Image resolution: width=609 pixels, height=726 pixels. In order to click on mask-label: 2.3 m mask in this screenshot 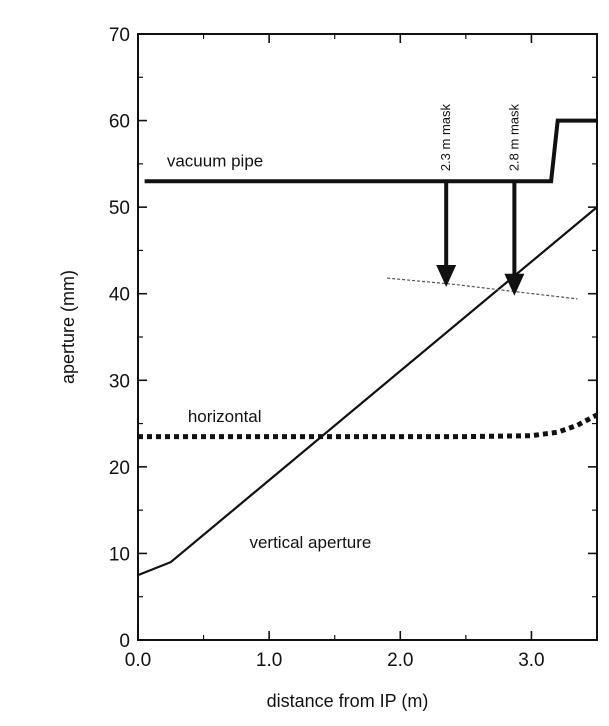, I will do `click(445, 137)`.